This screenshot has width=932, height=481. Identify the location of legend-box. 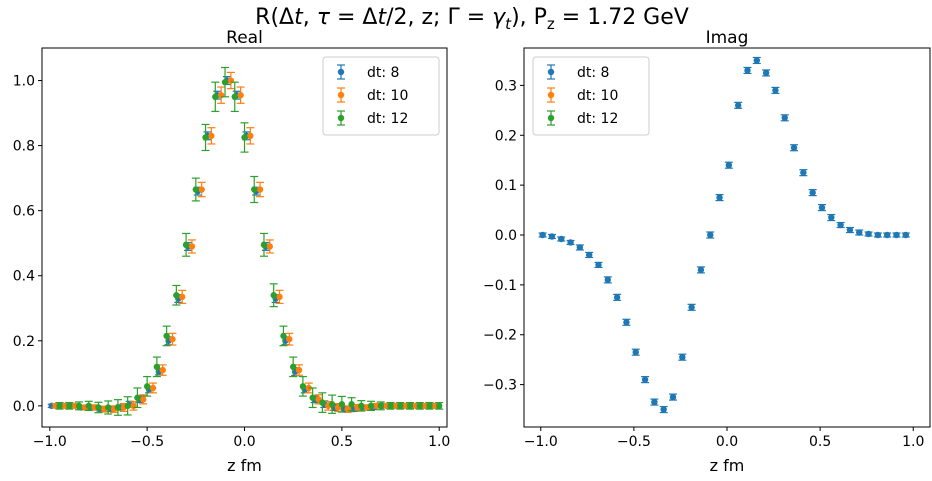
(381, 96).